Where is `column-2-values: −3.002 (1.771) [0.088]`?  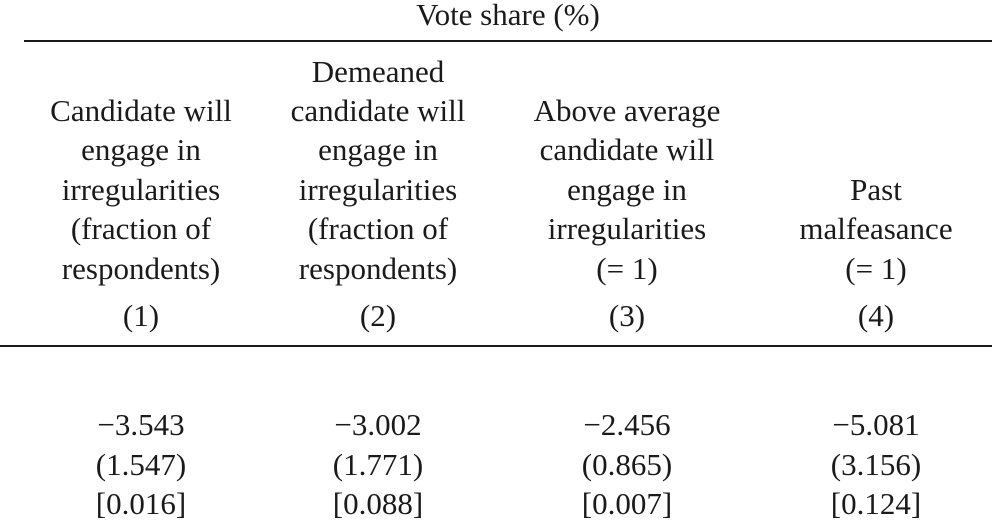
column-2-values: −3.002 (1.771) [0.088] is located at coordinates (378, 464).